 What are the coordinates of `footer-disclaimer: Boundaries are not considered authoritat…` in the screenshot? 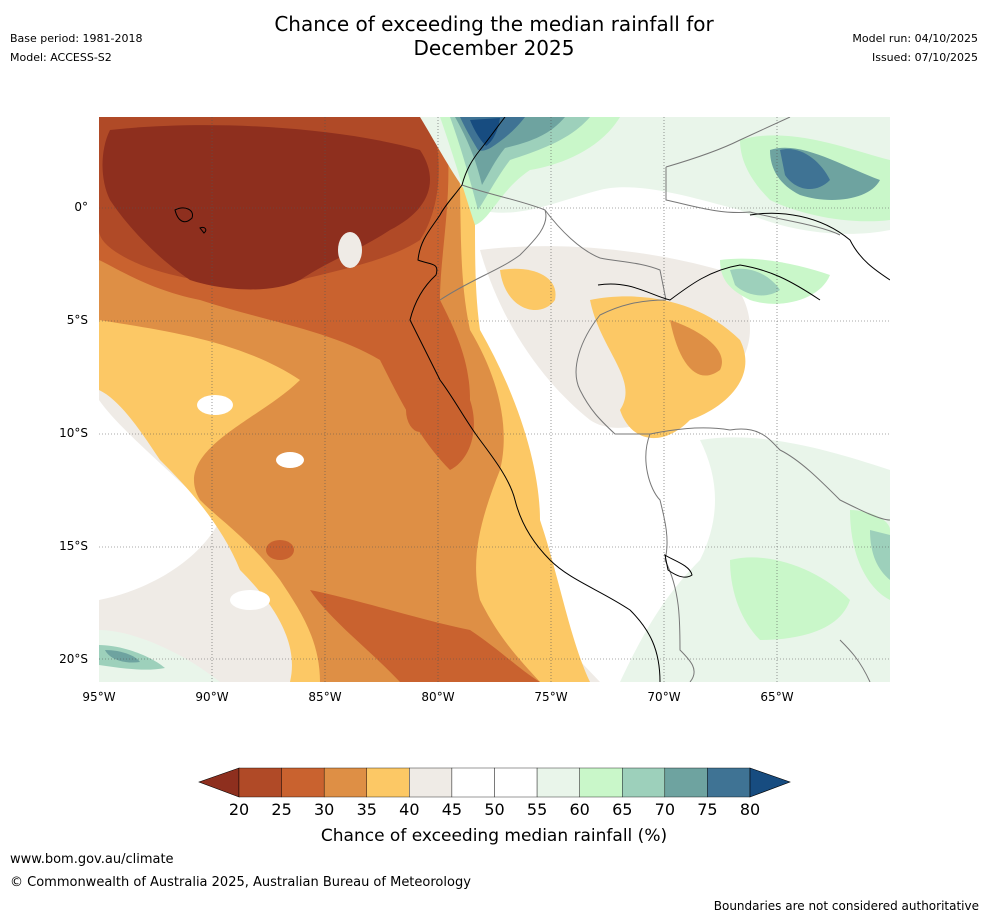 It's located at (846, 906).